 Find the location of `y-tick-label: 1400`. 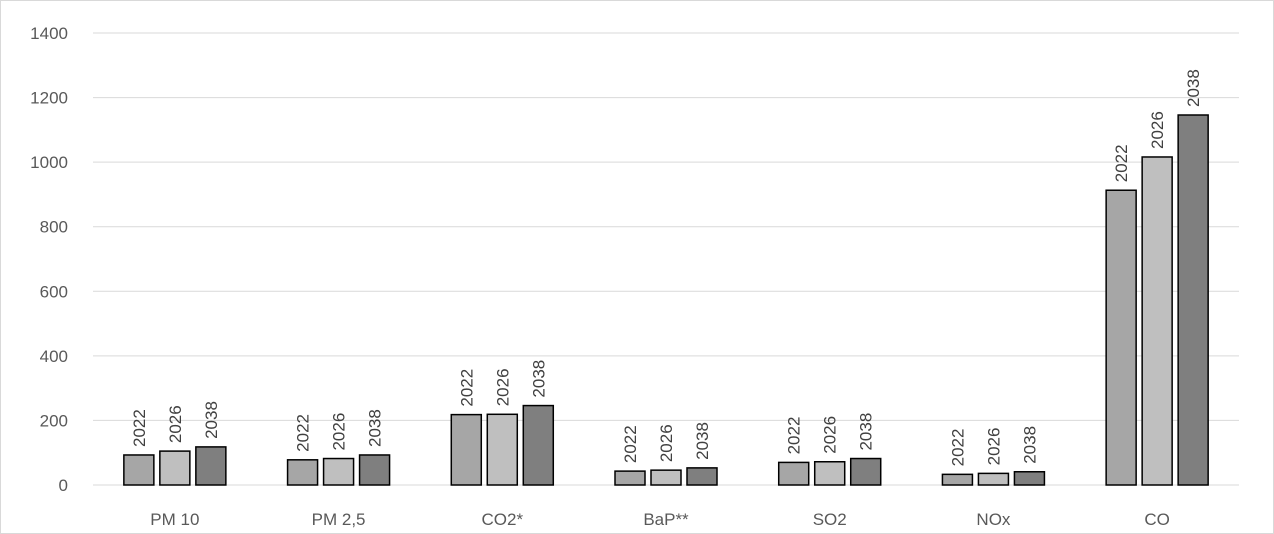

y-tick-label: 1400 is located at coordinates (49, 33).